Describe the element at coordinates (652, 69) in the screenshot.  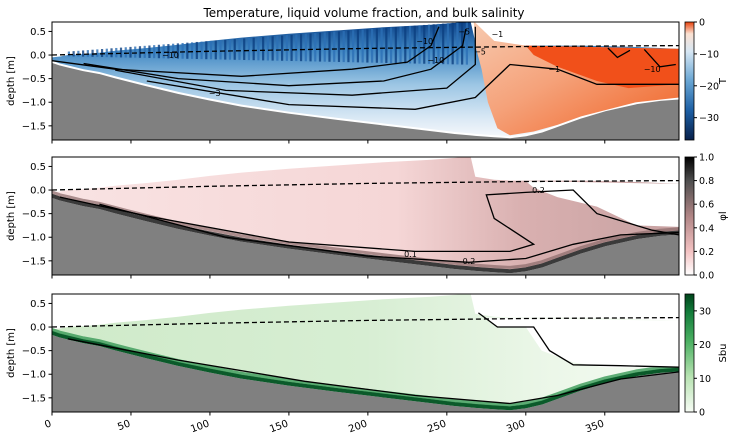
I see `contour-label: −10` at that location.